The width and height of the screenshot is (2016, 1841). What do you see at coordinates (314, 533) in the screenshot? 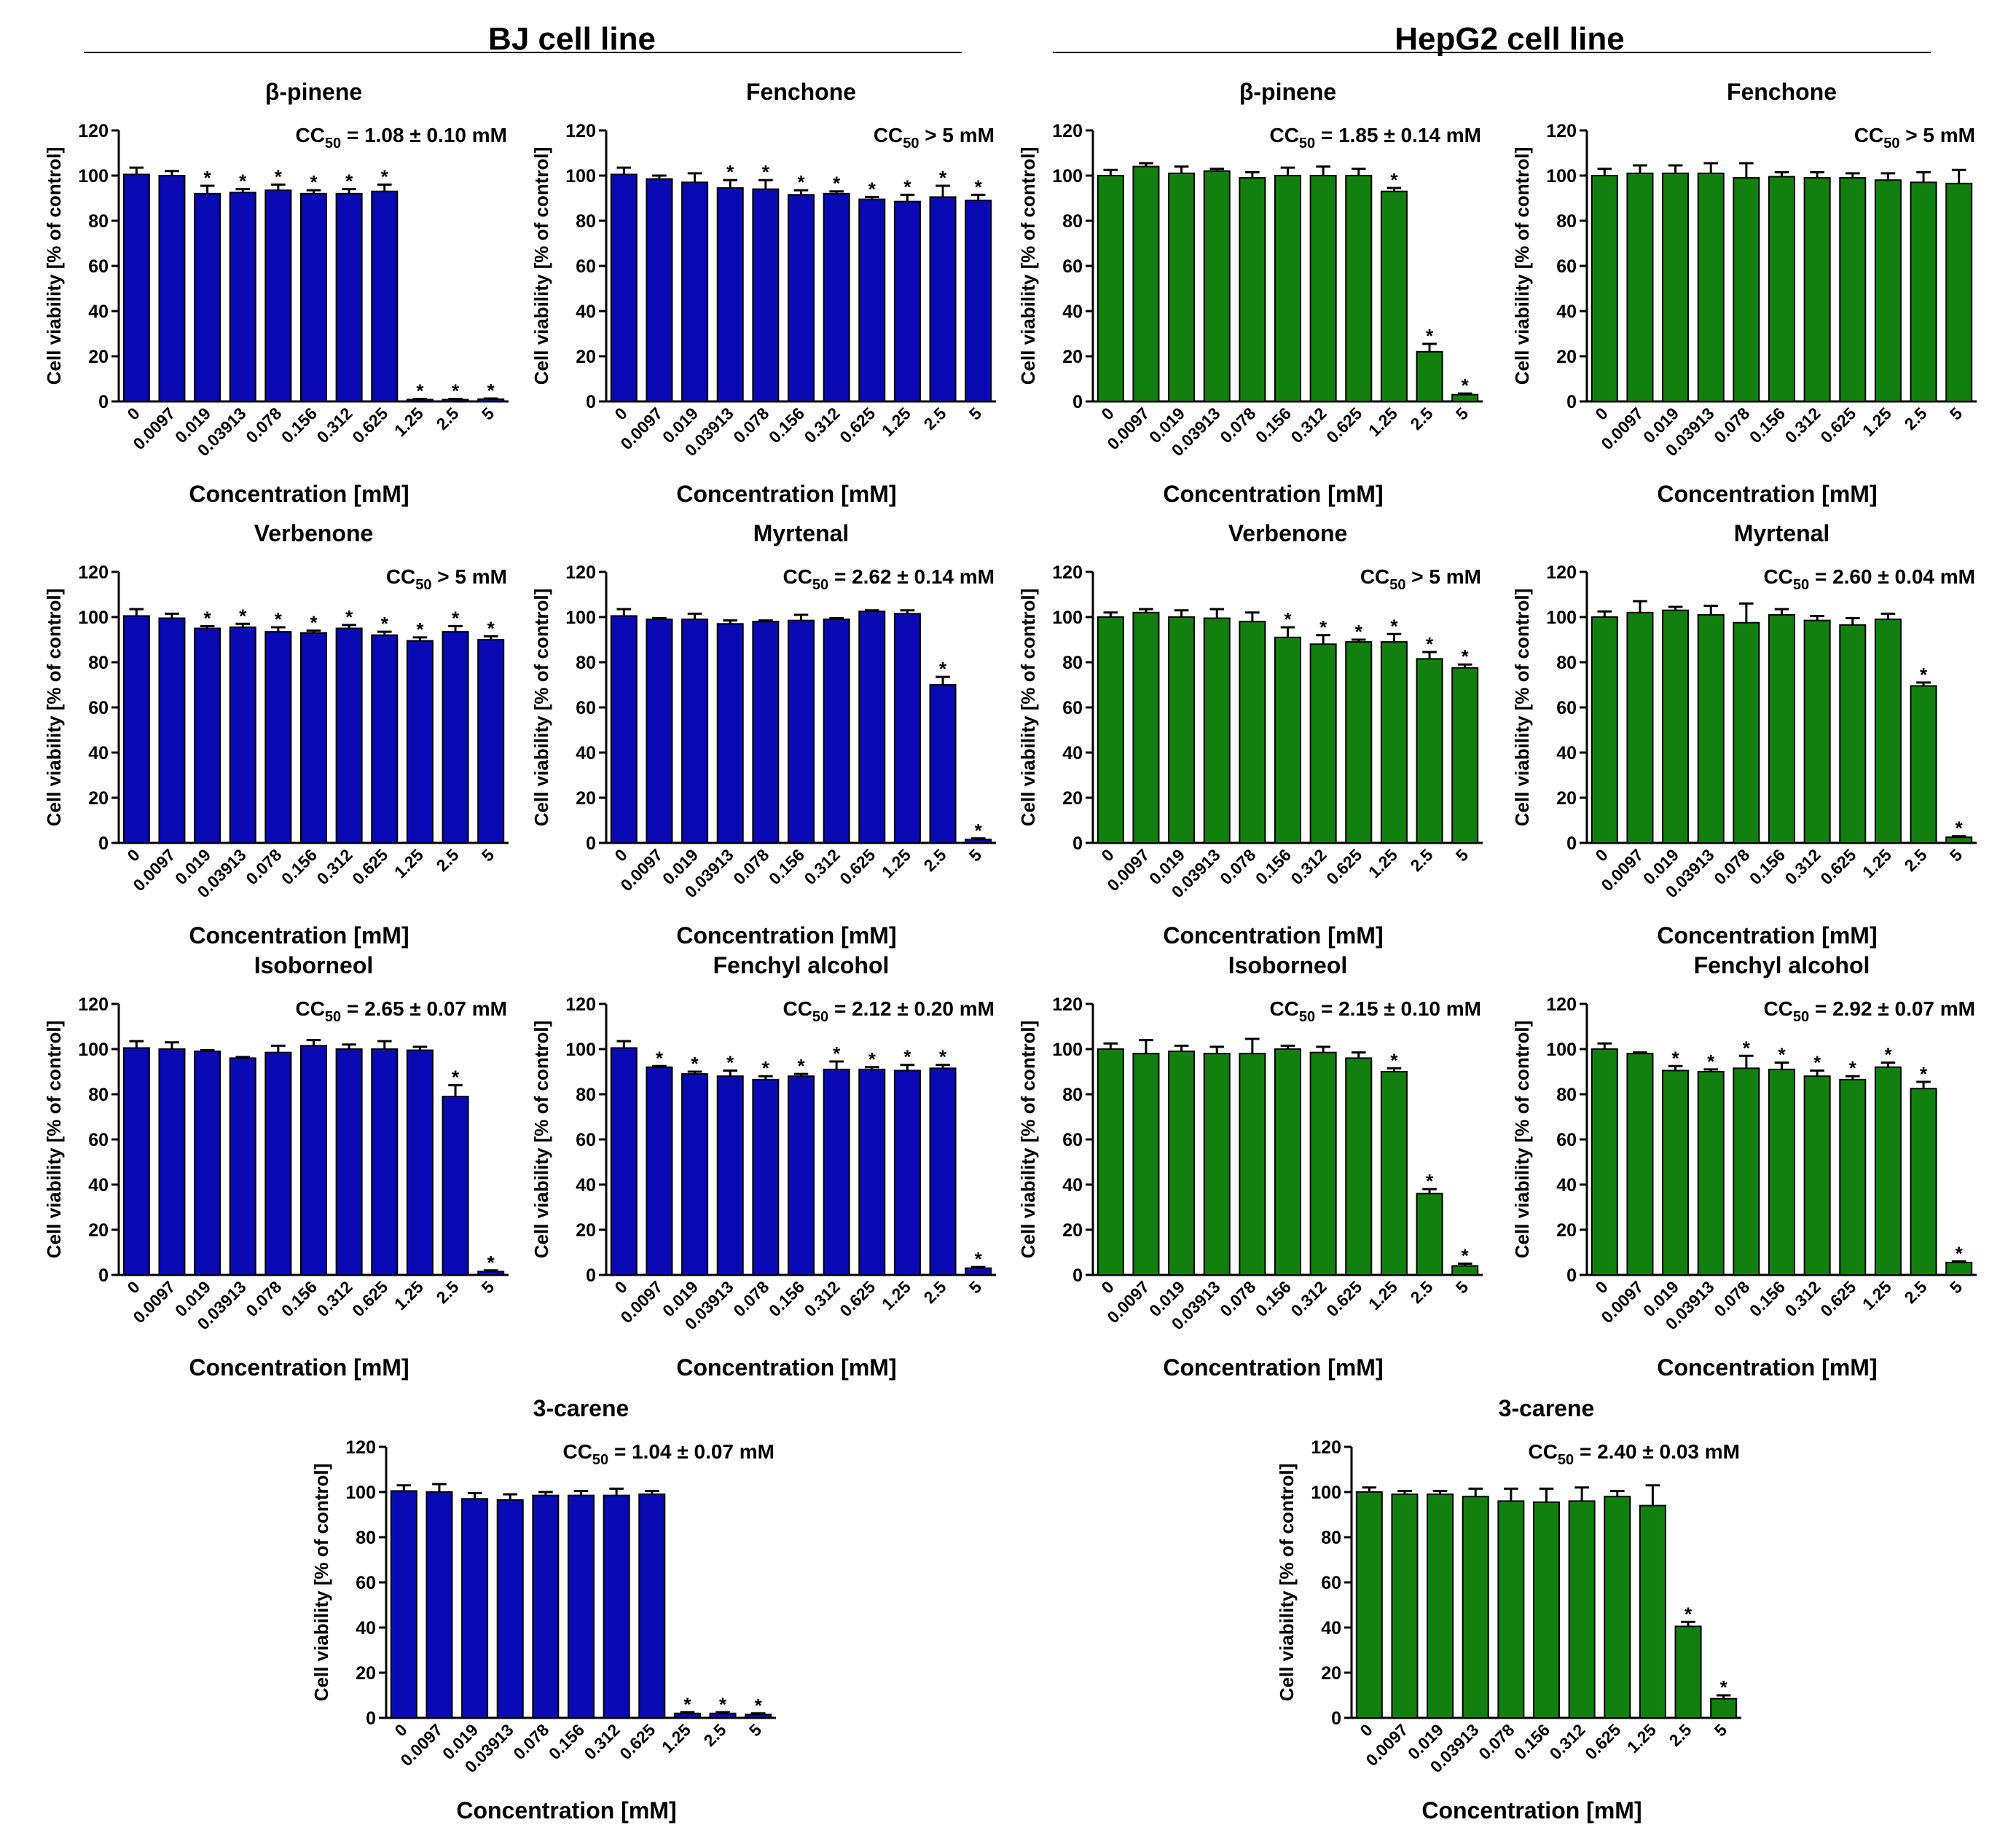
I see `chart-title: Verbenone` at bounding box center [314, 533].